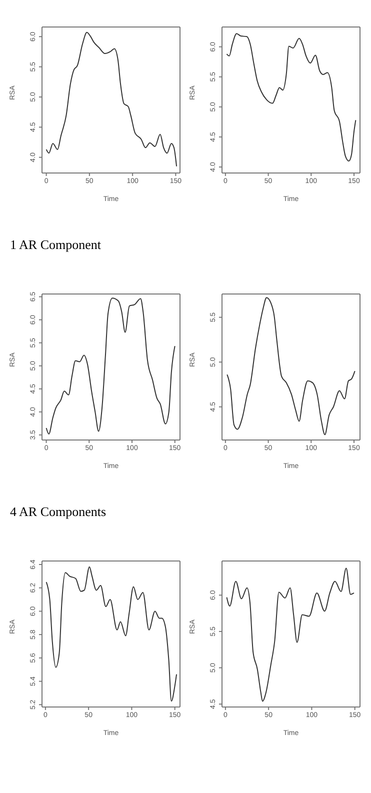 This screenshot has height=793, width=371. What do you see at coordinates (56, 245) in the screenshot?
I see `chart-title: 1 AR Component` at bounding box center [56, 245].